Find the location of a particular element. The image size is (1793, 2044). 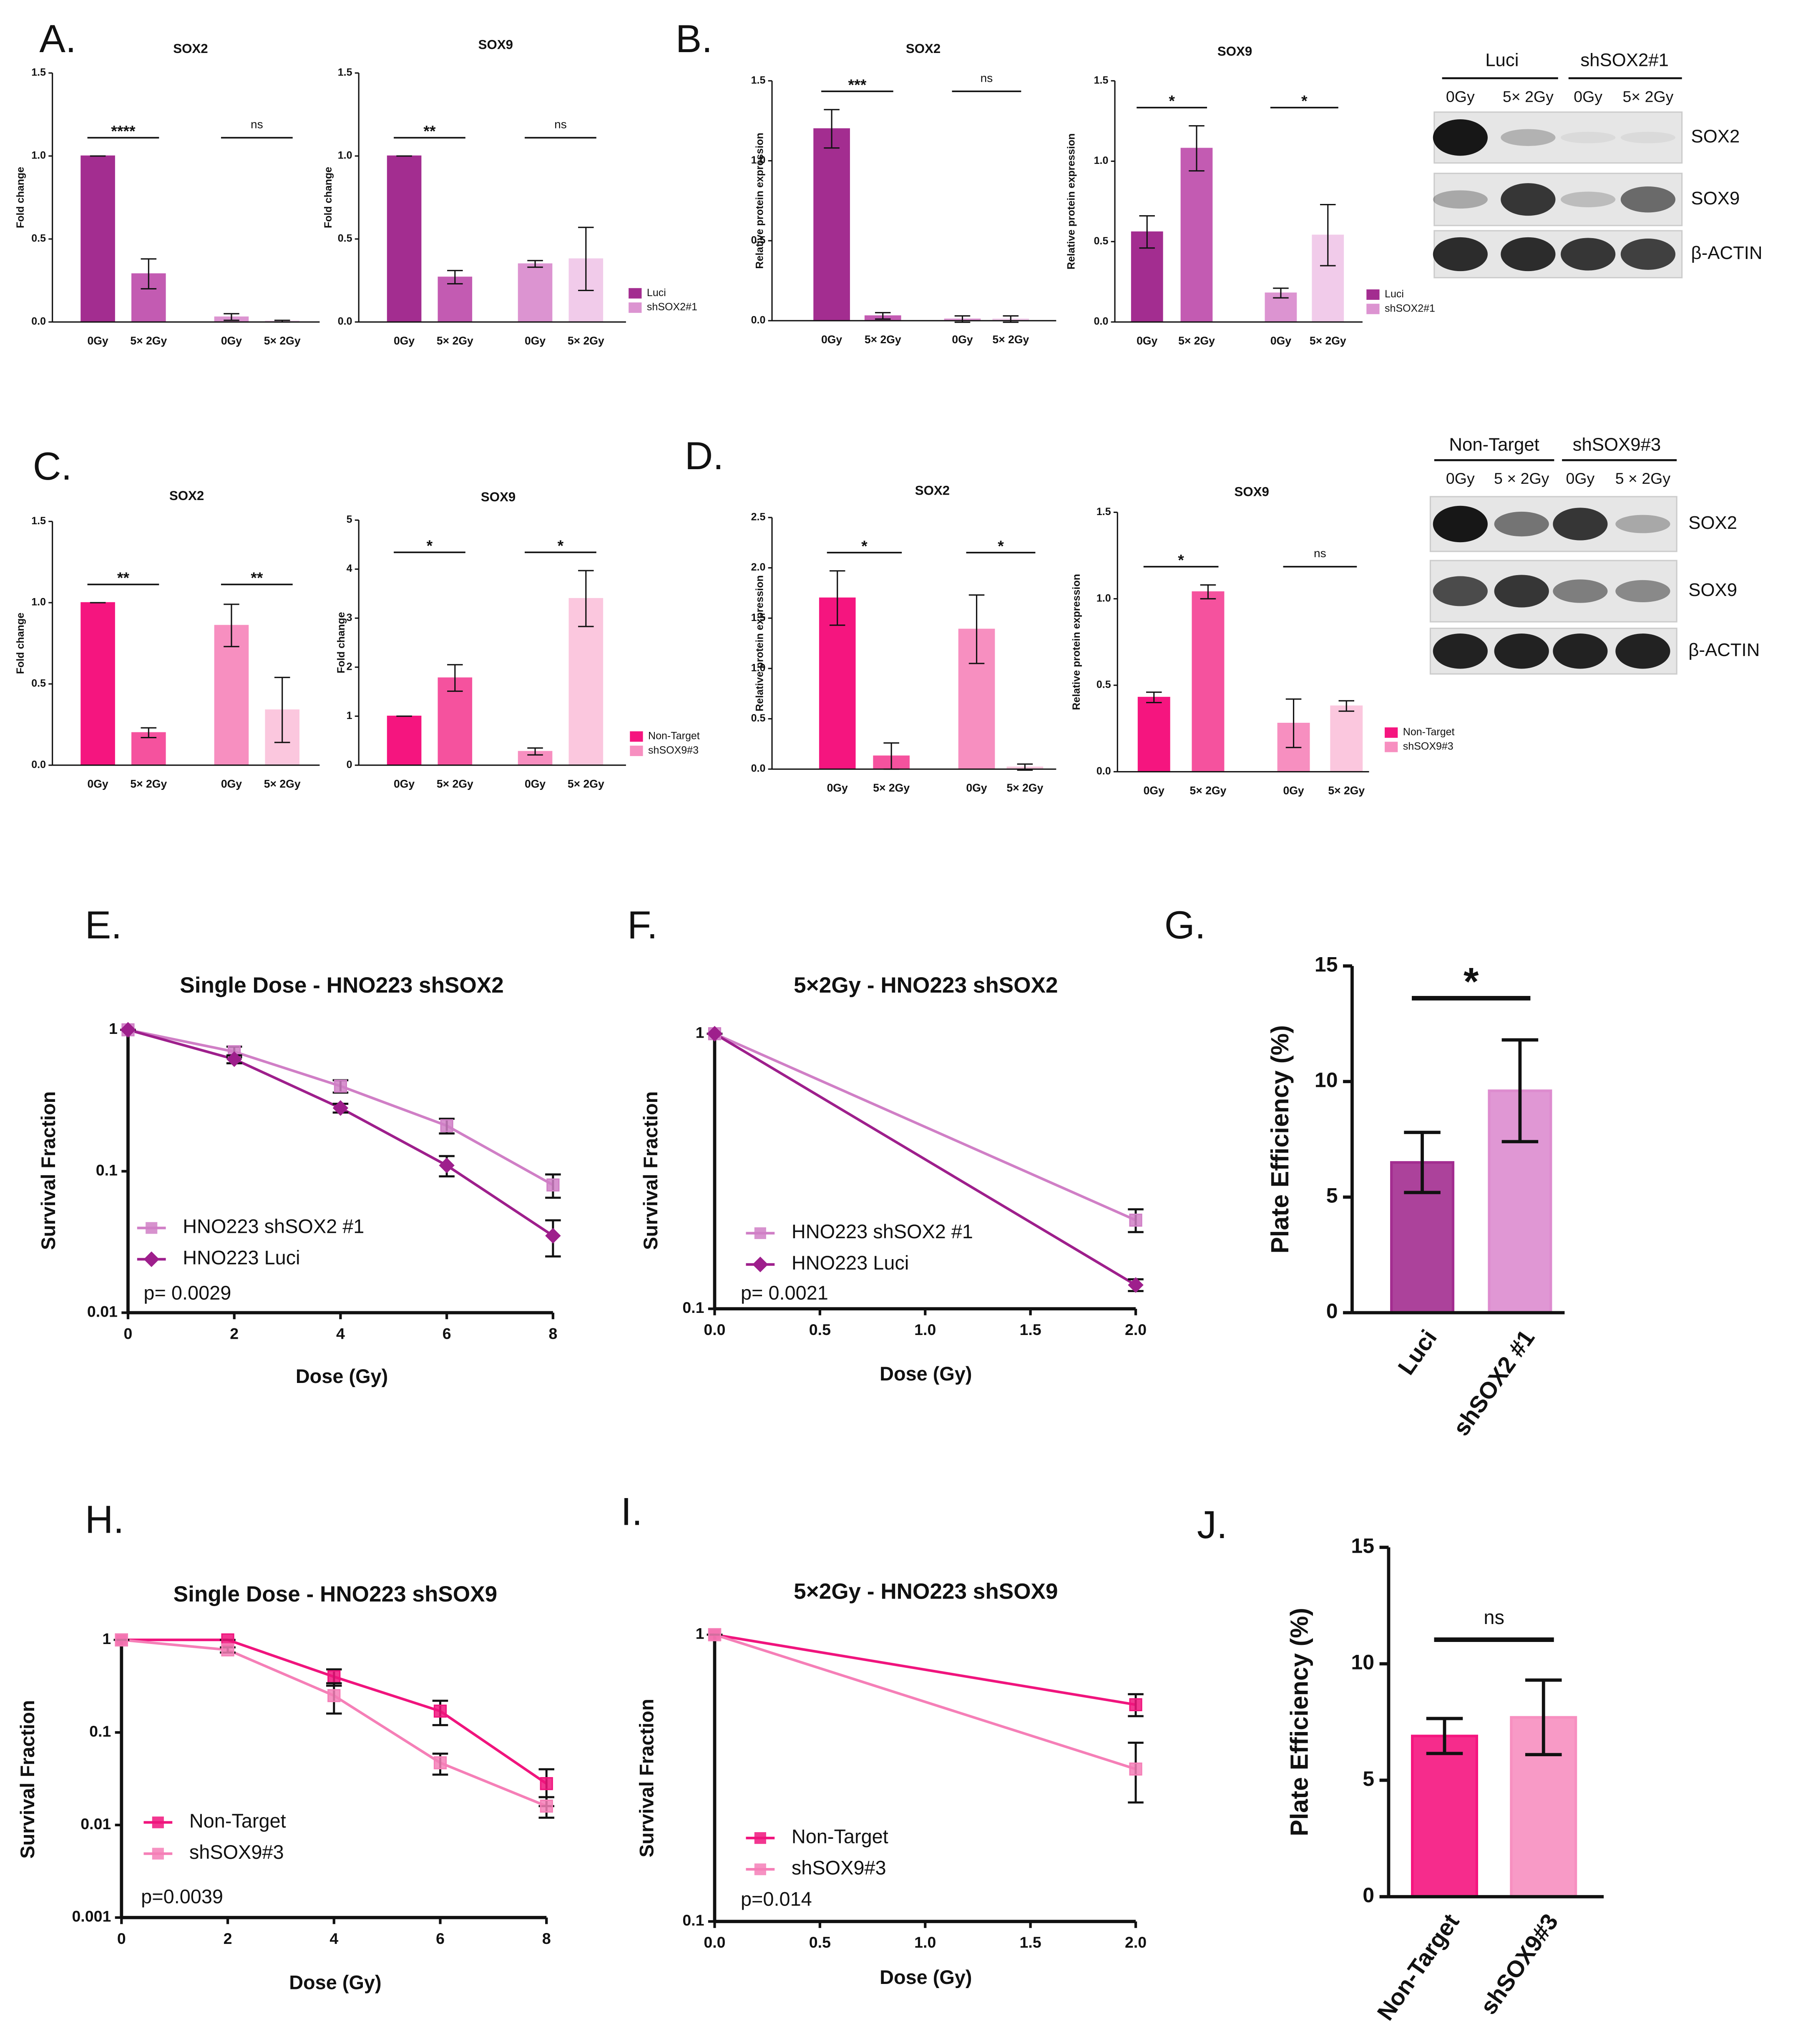

y-tick-label: 4 is located at coordinates (349, 568).